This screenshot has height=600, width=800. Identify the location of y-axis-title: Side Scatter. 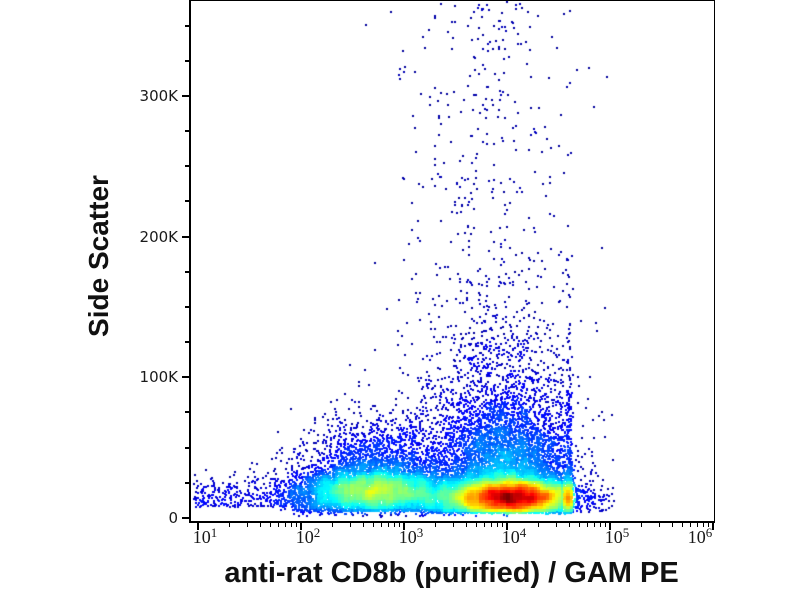
(98, 256).